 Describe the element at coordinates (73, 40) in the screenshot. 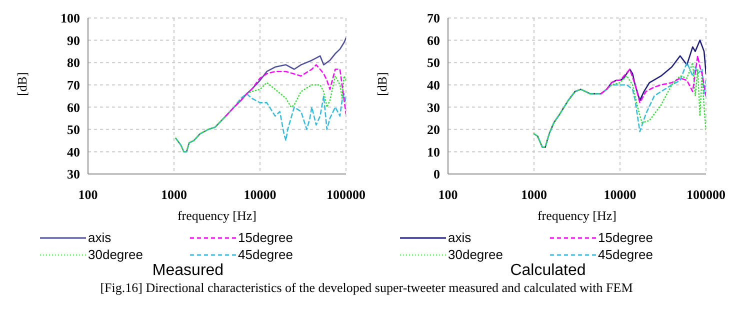

I see `y-tick-label: 90` at that location.